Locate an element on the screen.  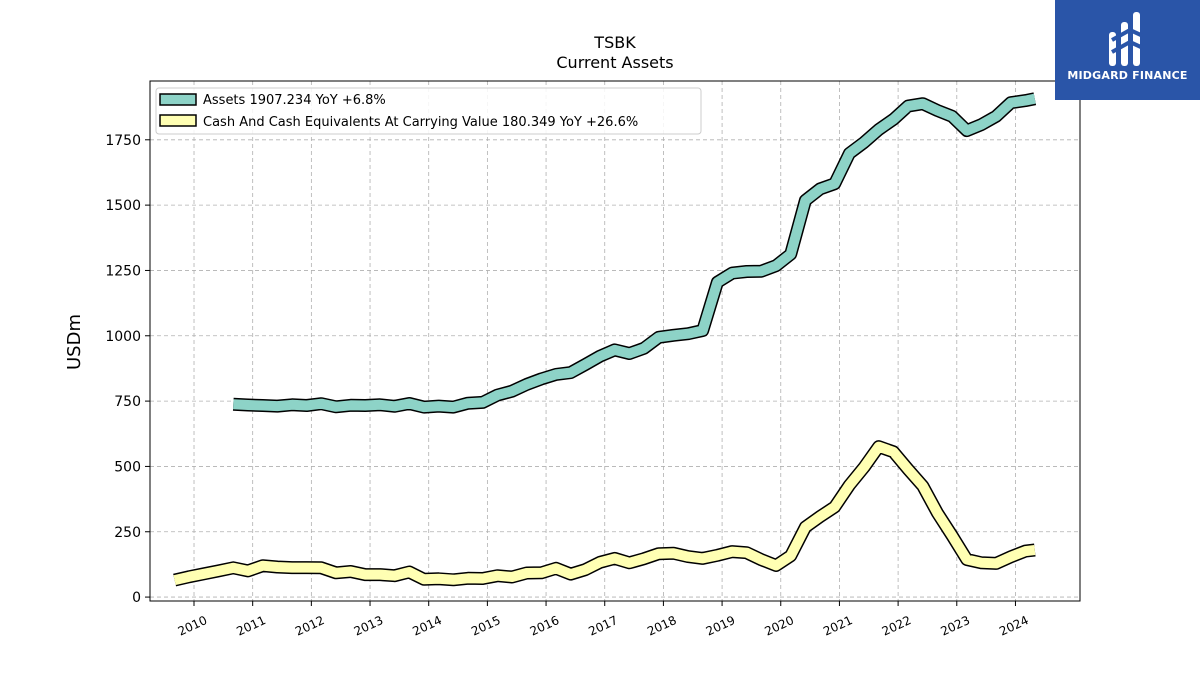
midgard-logo-icon is located at coordinates (1126, 39).